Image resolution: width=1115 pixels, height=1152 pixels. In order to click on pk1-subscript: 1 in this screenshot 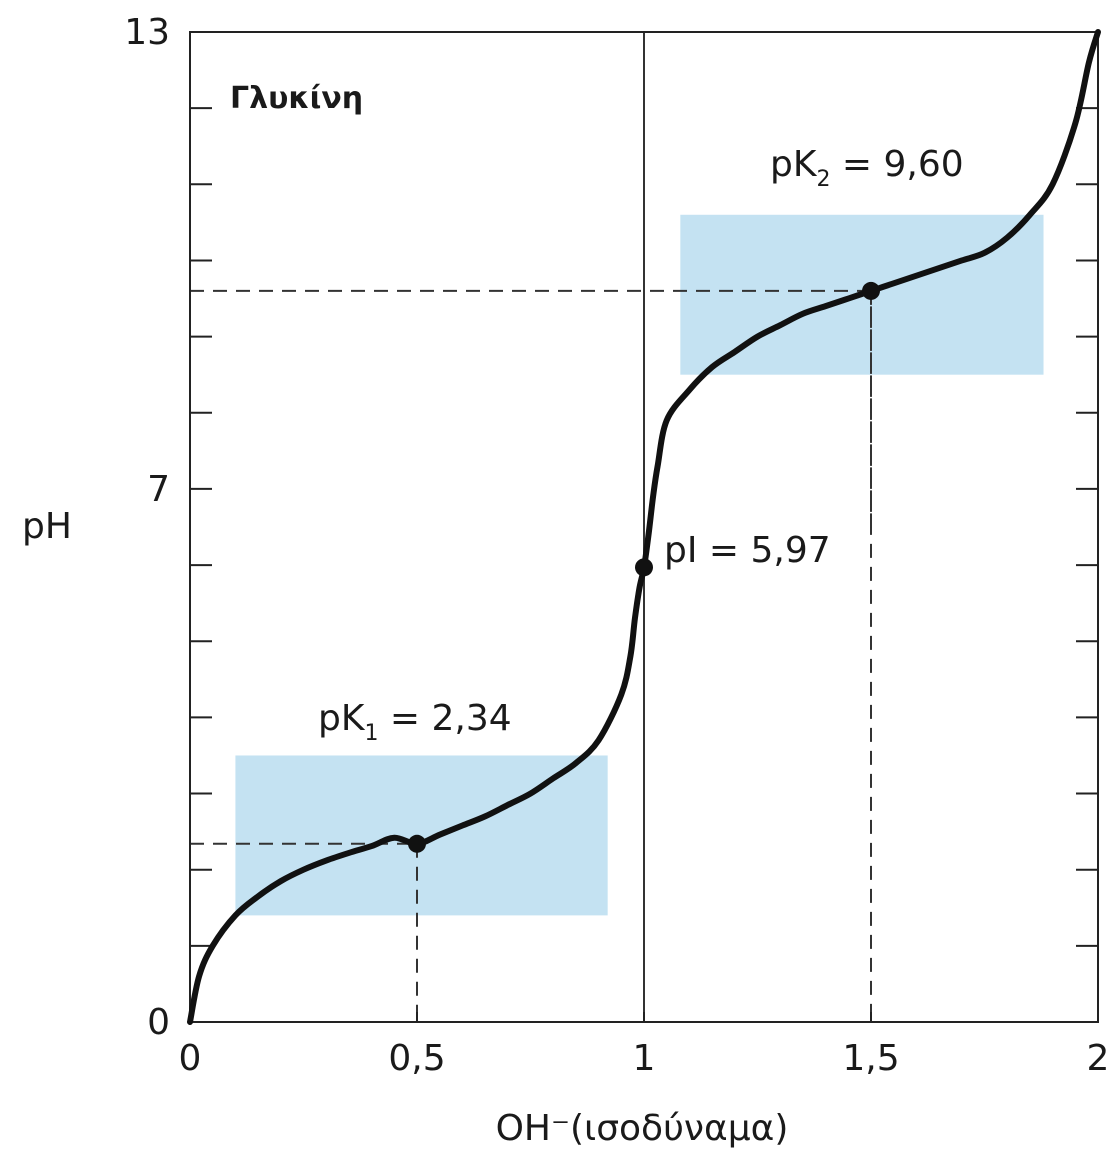, I will do `click(371, 733)`.